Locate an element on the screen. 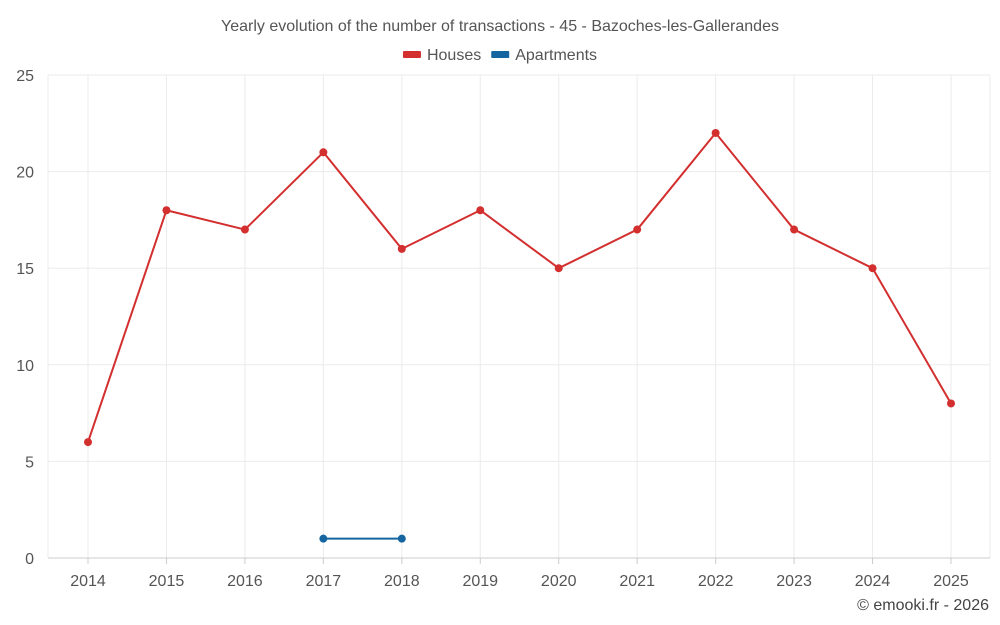 Image resolution: width=1000 pixels, height=625 pixels. x-tick-label: 2020 is located at coordinates (559, 581).